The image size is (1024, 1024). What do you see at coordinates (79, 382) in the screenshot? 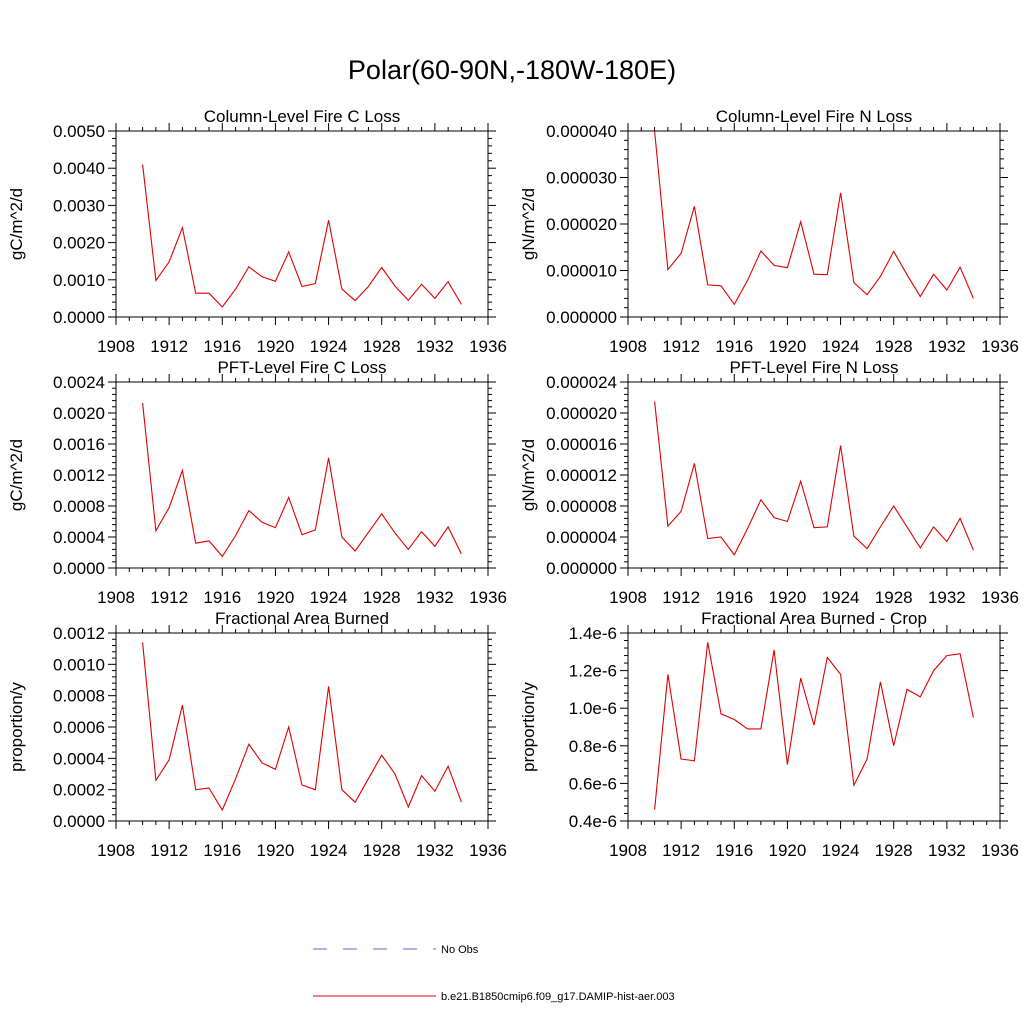
I see `y-tick-label: 0.0024` at bounding box center [79, 382].